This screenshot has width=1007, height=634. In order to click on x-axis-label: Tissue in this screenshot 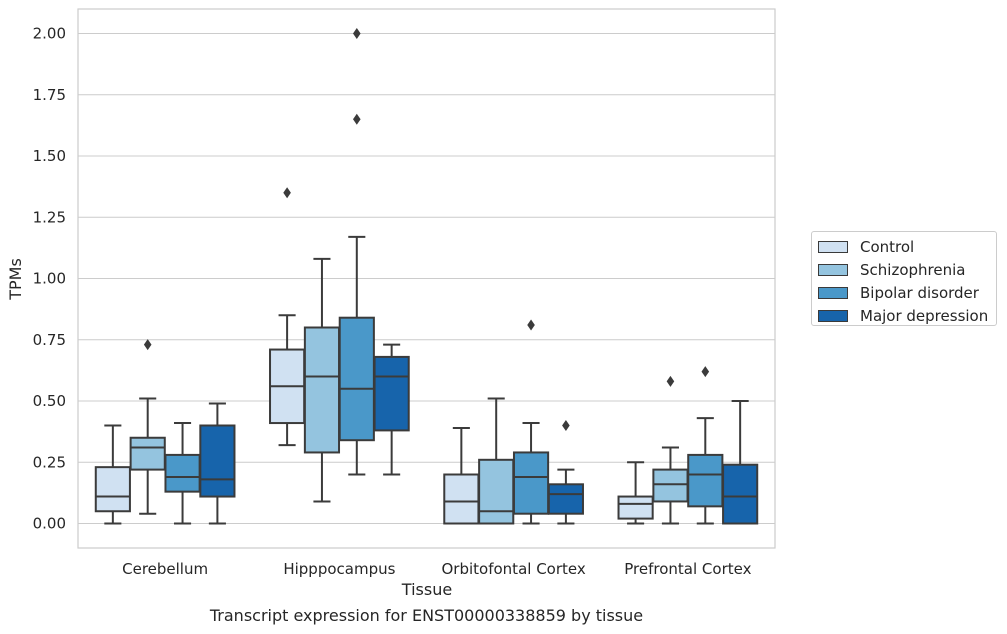, I will do `click(426, 589)`.